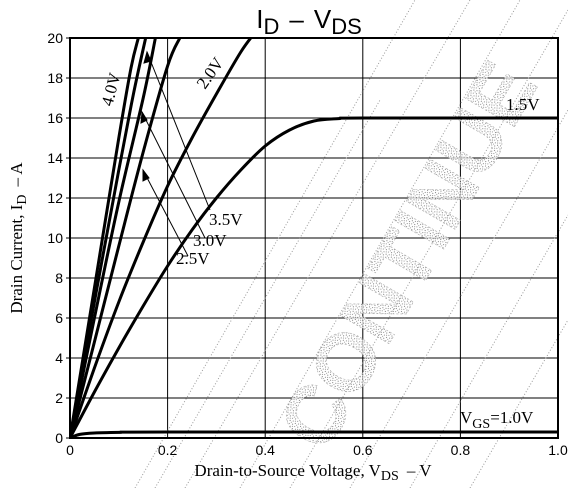  What do you see at coordinates (390, 476) in the screenshot?
I see `x-axis-label-sub: DS` at bounding box center [390, 476].